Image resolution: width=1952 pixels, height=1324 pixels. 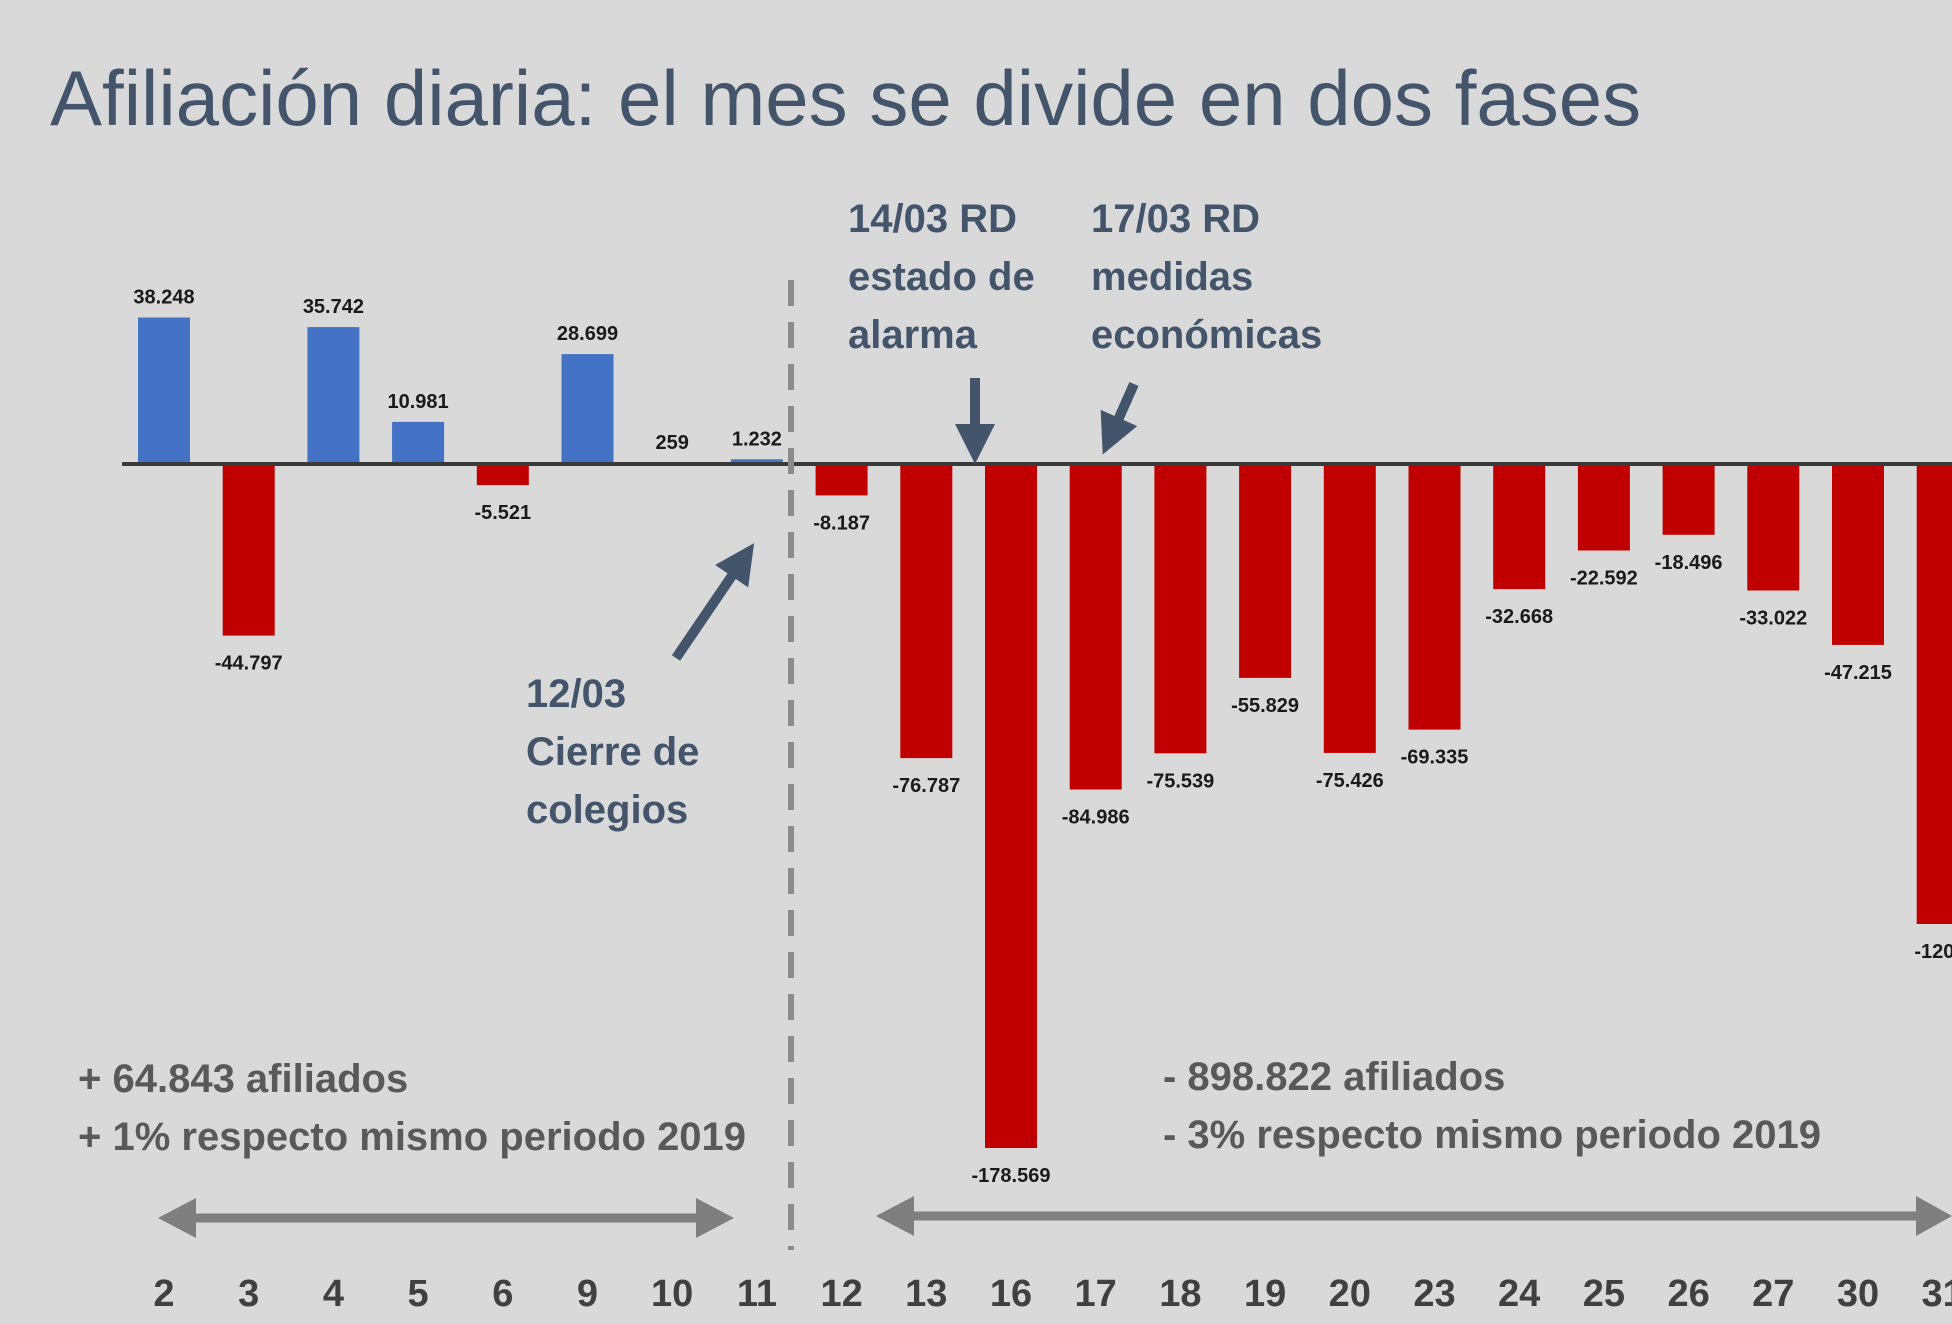 I want to click on data-label-day-30: -47.215, so click(x=1858, y=673).